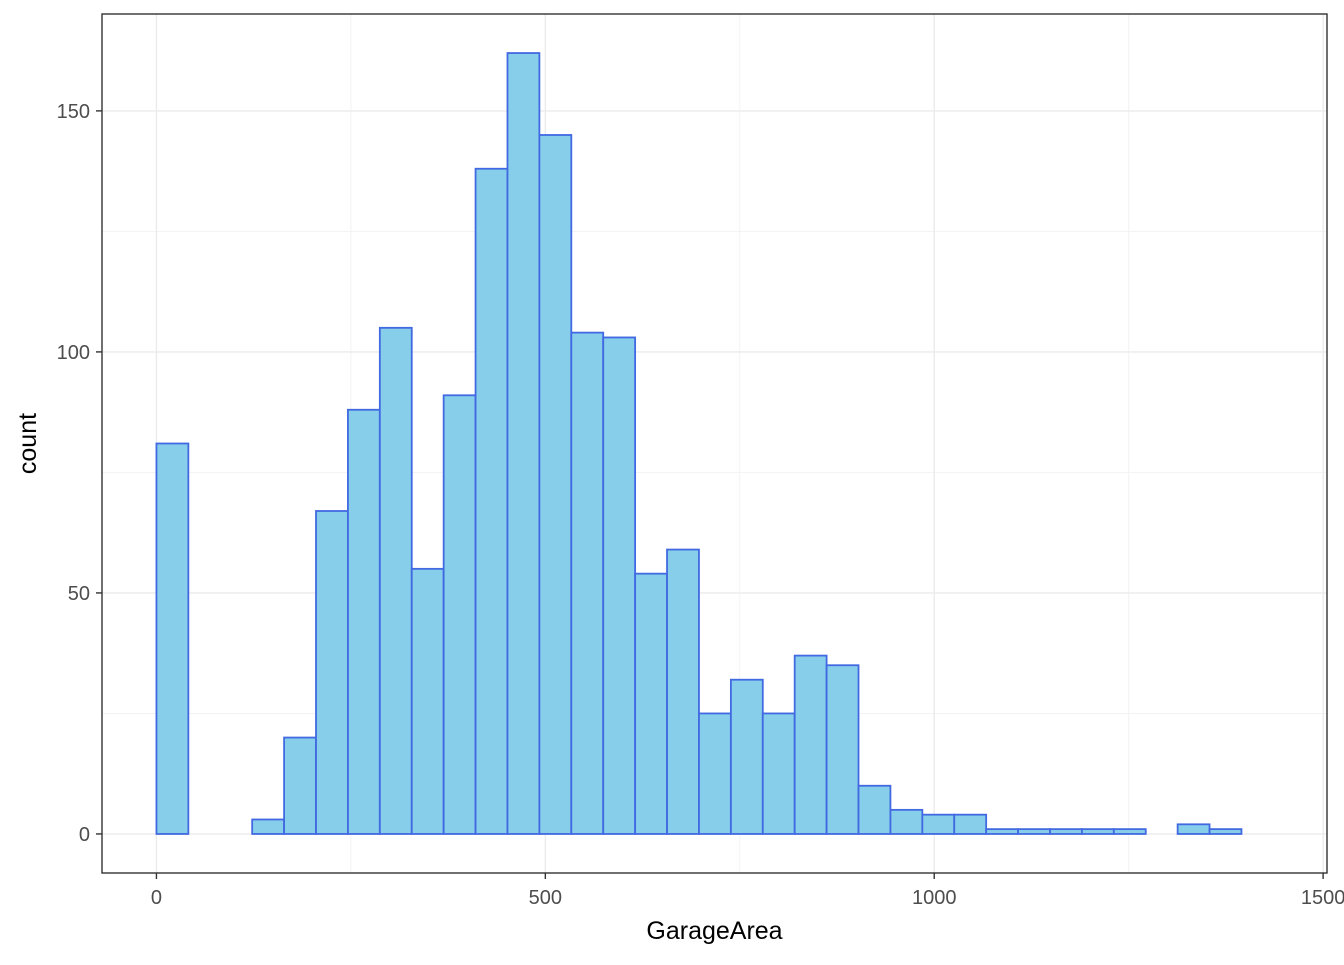  I want to click on x-tick-label: 1500, so click(1322, 898).